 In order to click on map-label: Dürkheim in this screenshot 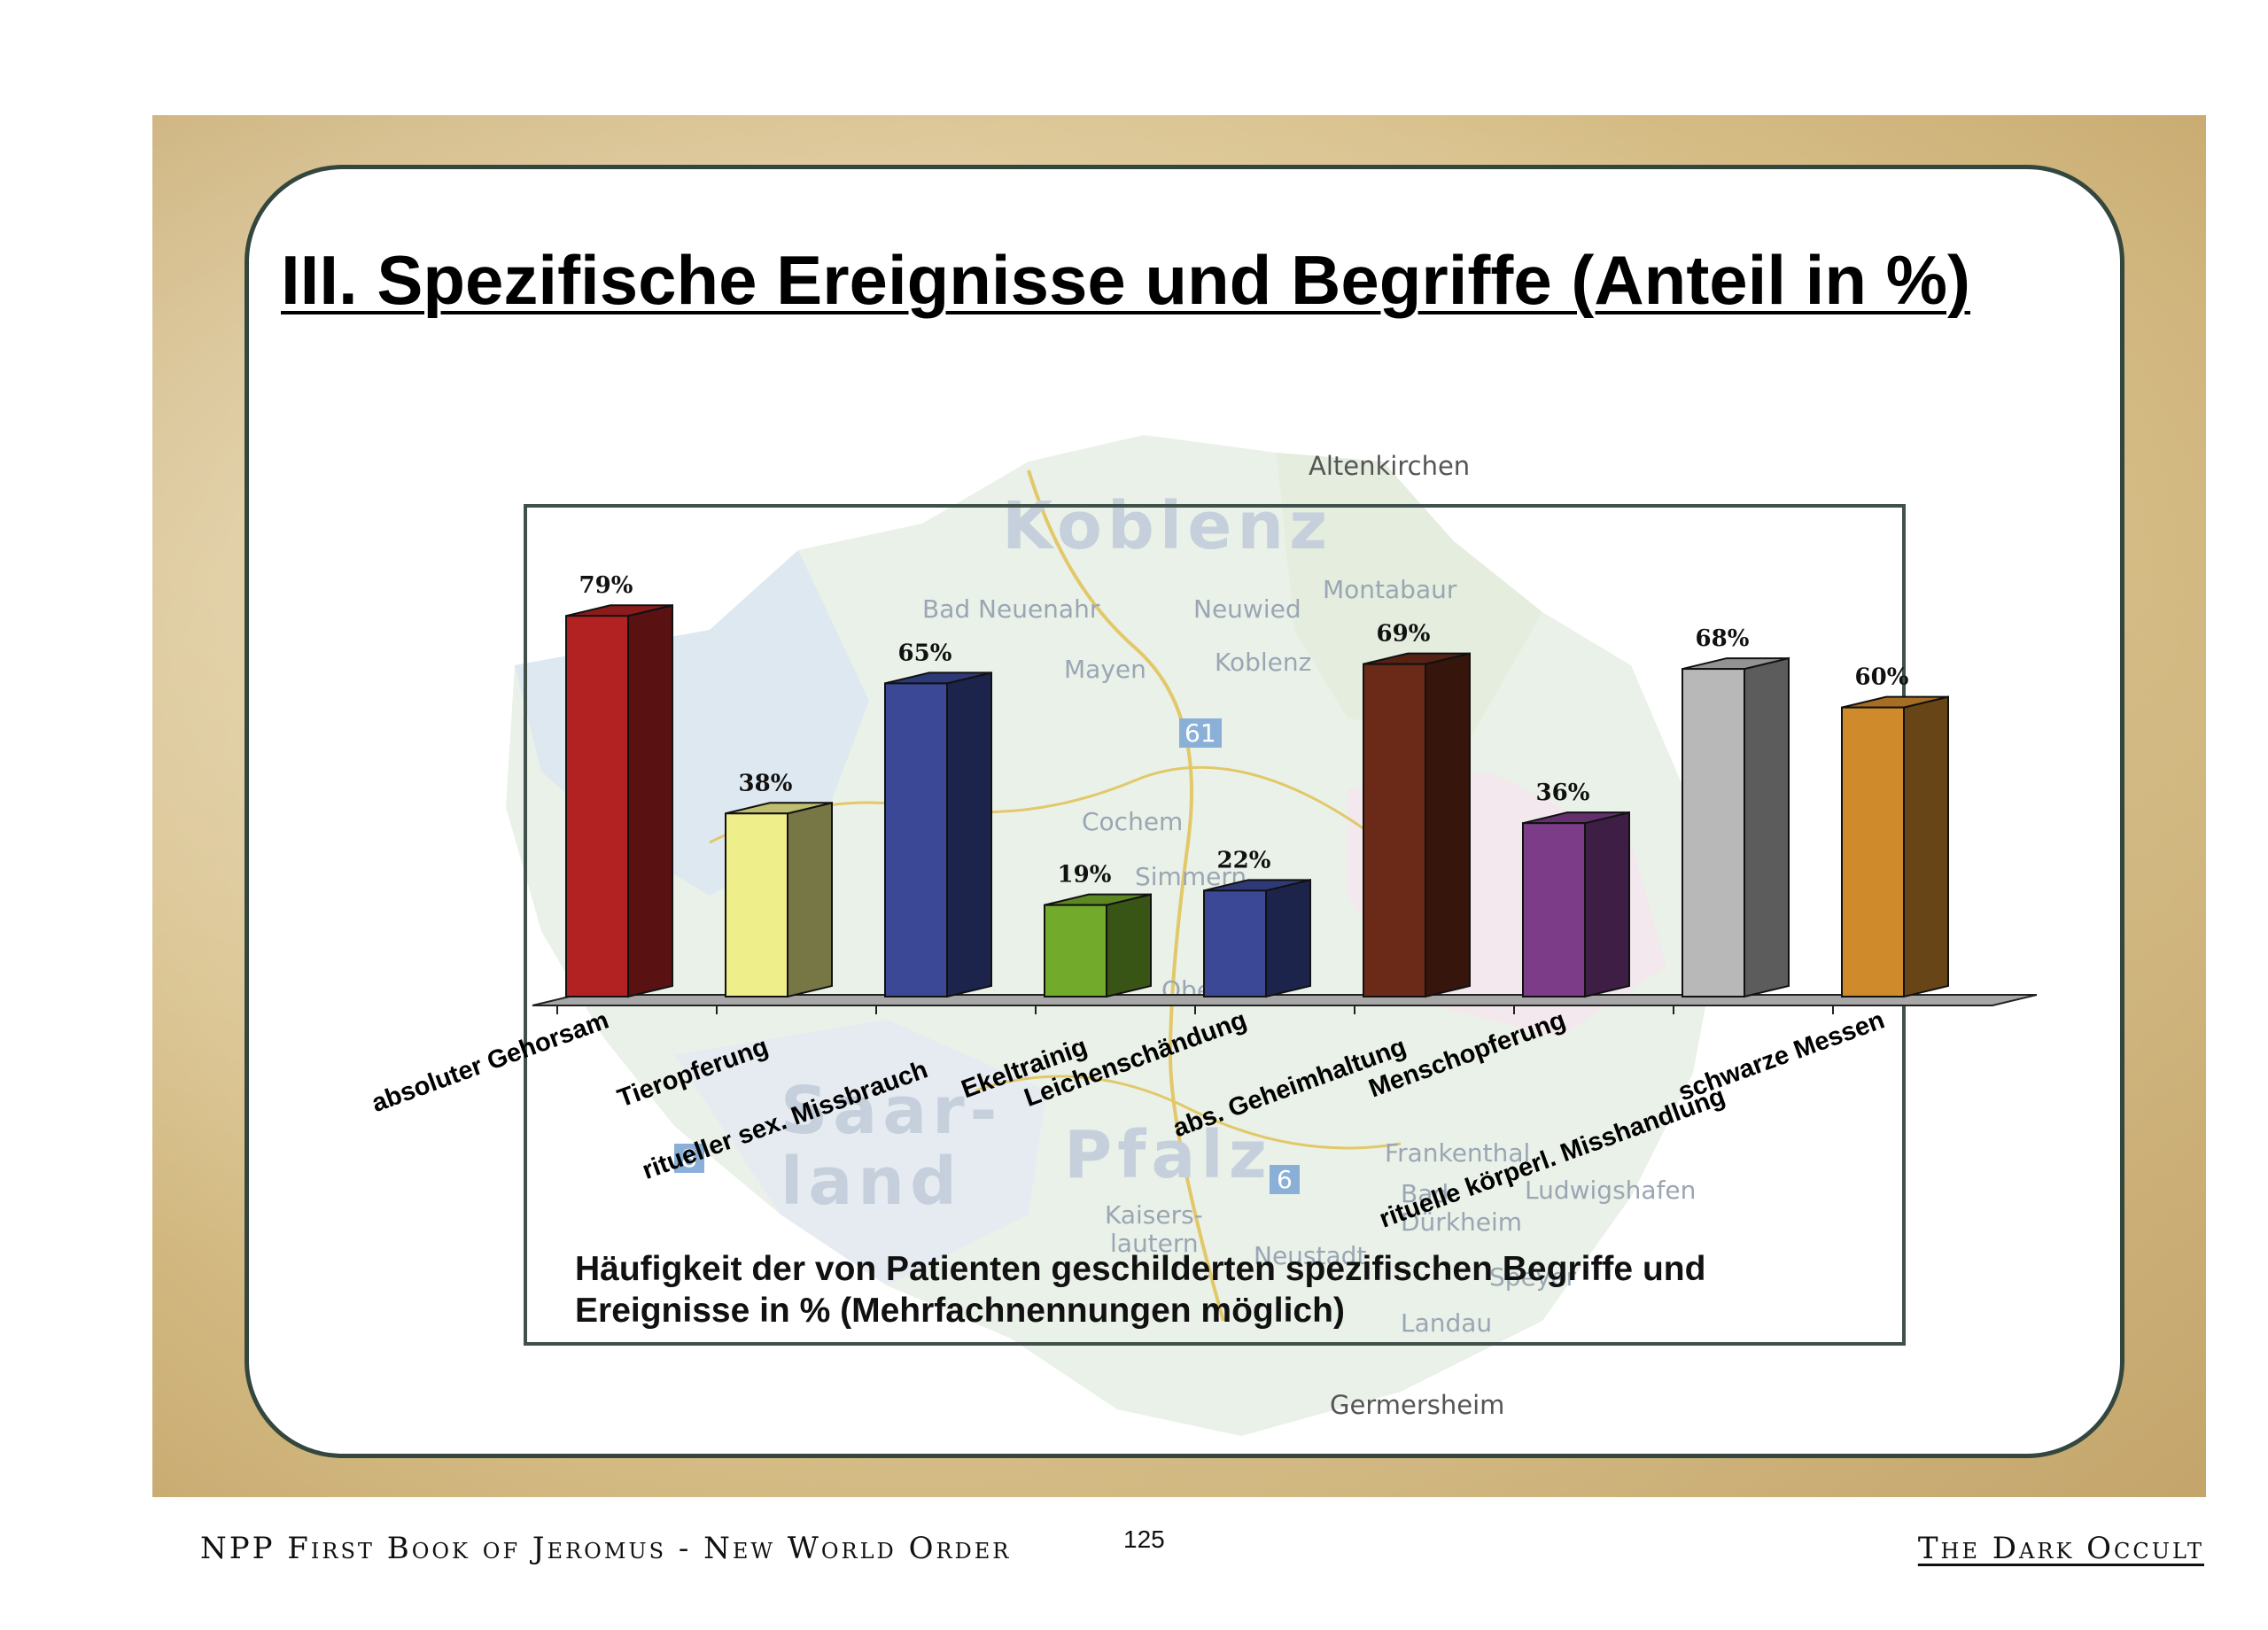, I will do `click(1462, 1222)`.